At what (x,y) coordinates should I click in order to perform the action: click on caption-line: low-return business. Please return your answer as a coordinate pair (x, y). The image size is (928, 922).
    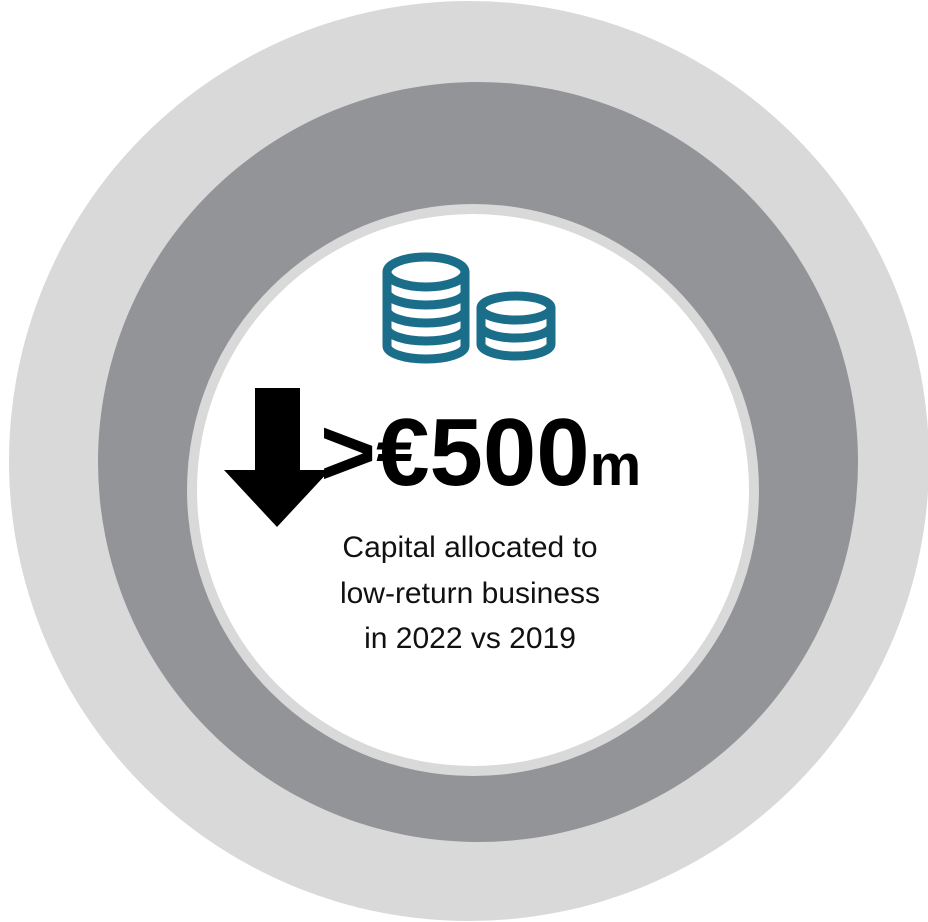
    Looking at the image, I should click on (470, 593).